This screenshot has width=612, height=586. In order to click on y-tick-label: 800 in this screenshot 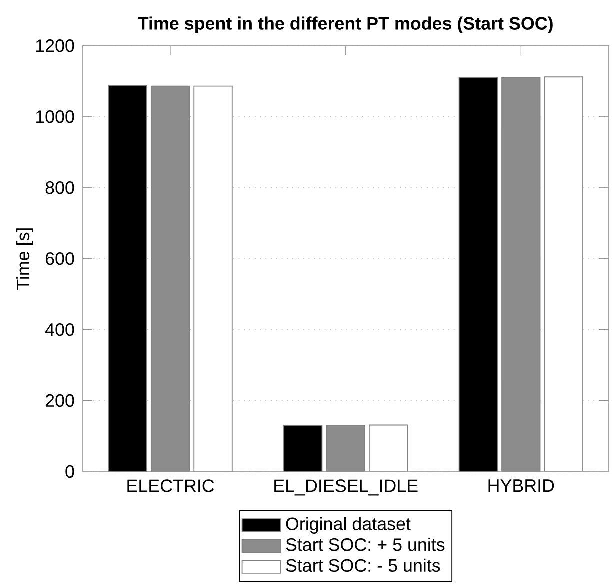, I will do `click(60, 188)`.